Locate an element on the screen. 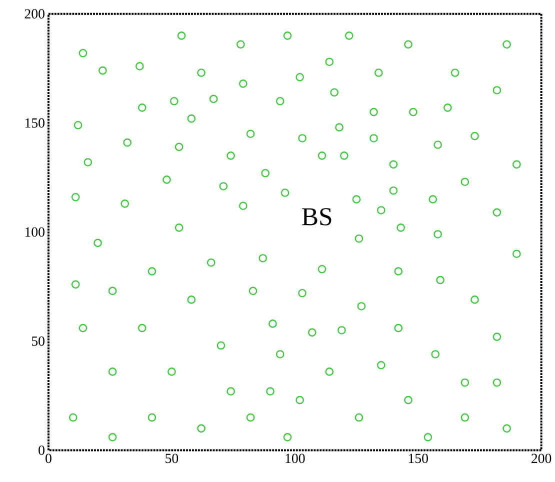  x-tick-label: 100 is located at coordinates (295, 459).